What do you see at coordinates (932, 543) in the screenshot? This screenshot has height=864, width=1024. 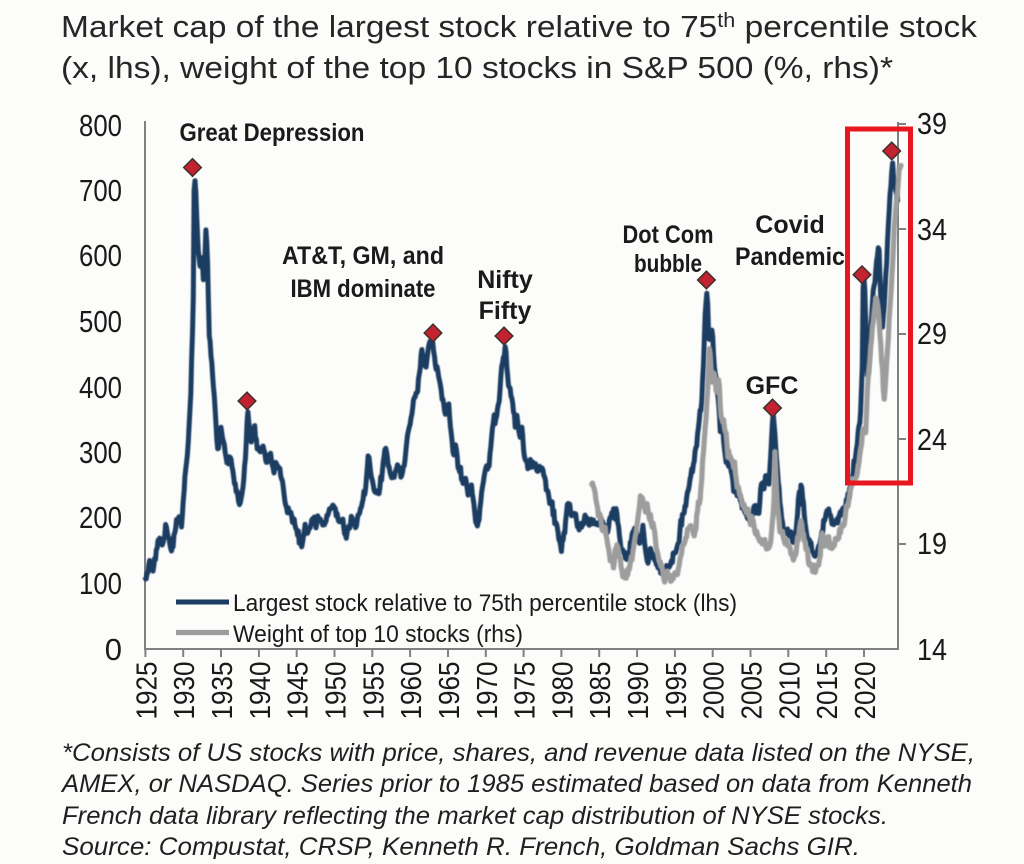 I see `svg-text: 19` at bounding box center [932, 543].